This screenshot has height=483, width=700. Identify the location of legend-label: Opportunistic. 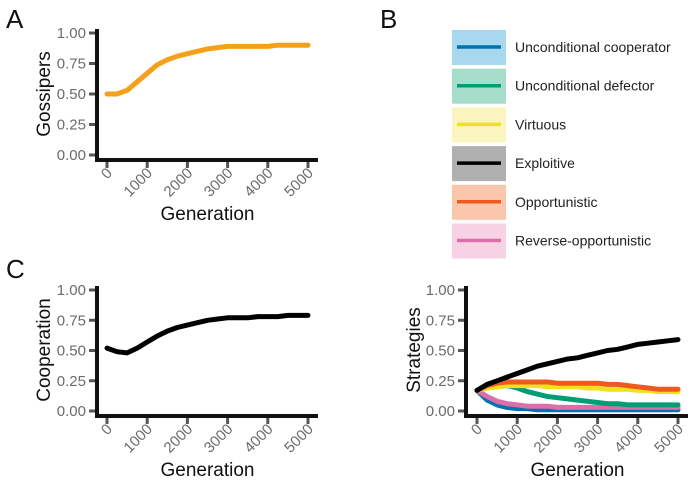
(556, 202).